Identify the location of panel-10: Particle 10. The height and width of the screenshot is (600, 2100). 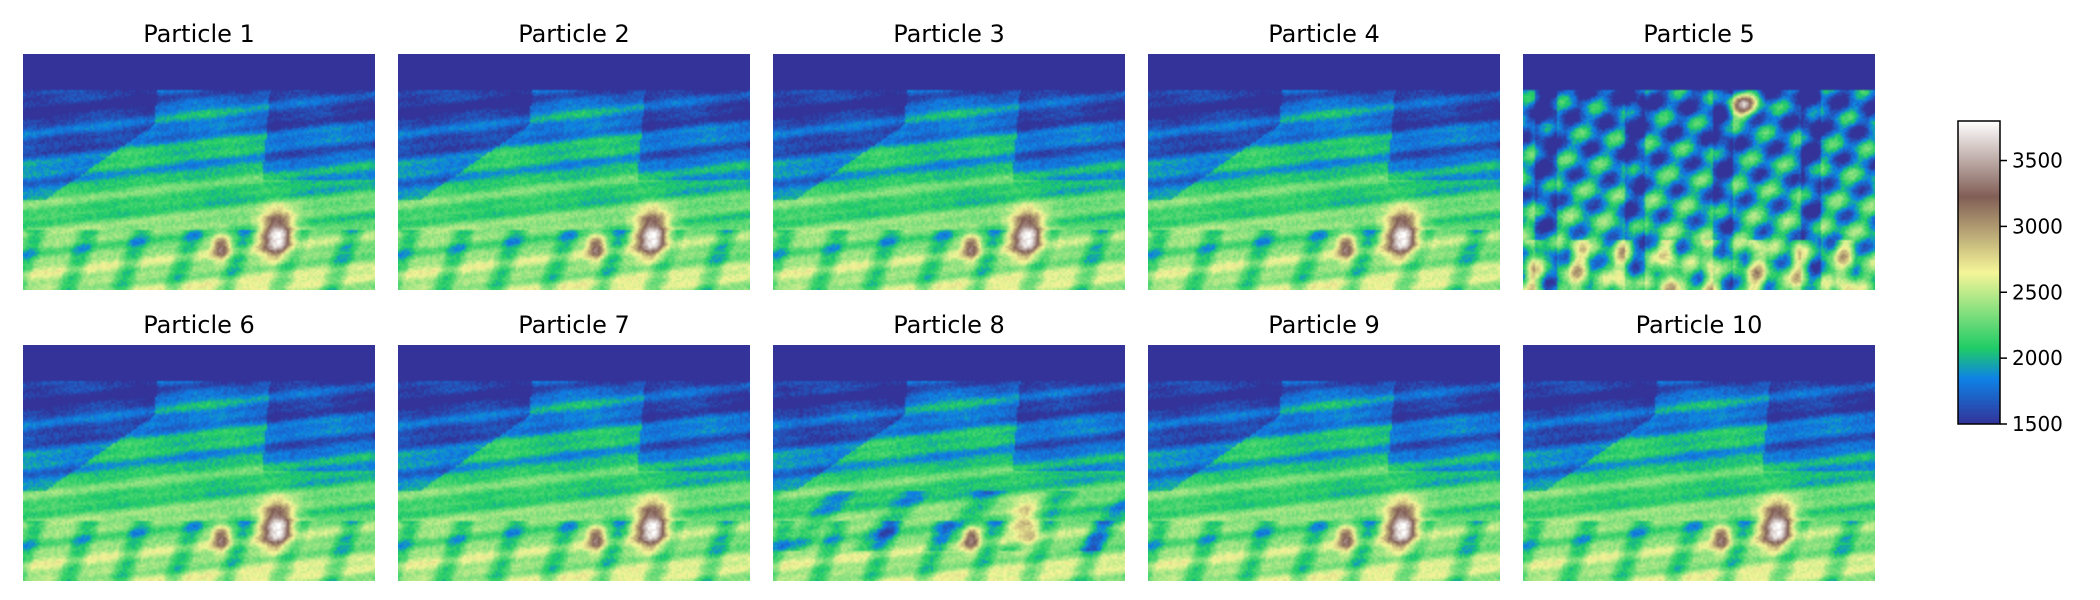
(1699, 446).